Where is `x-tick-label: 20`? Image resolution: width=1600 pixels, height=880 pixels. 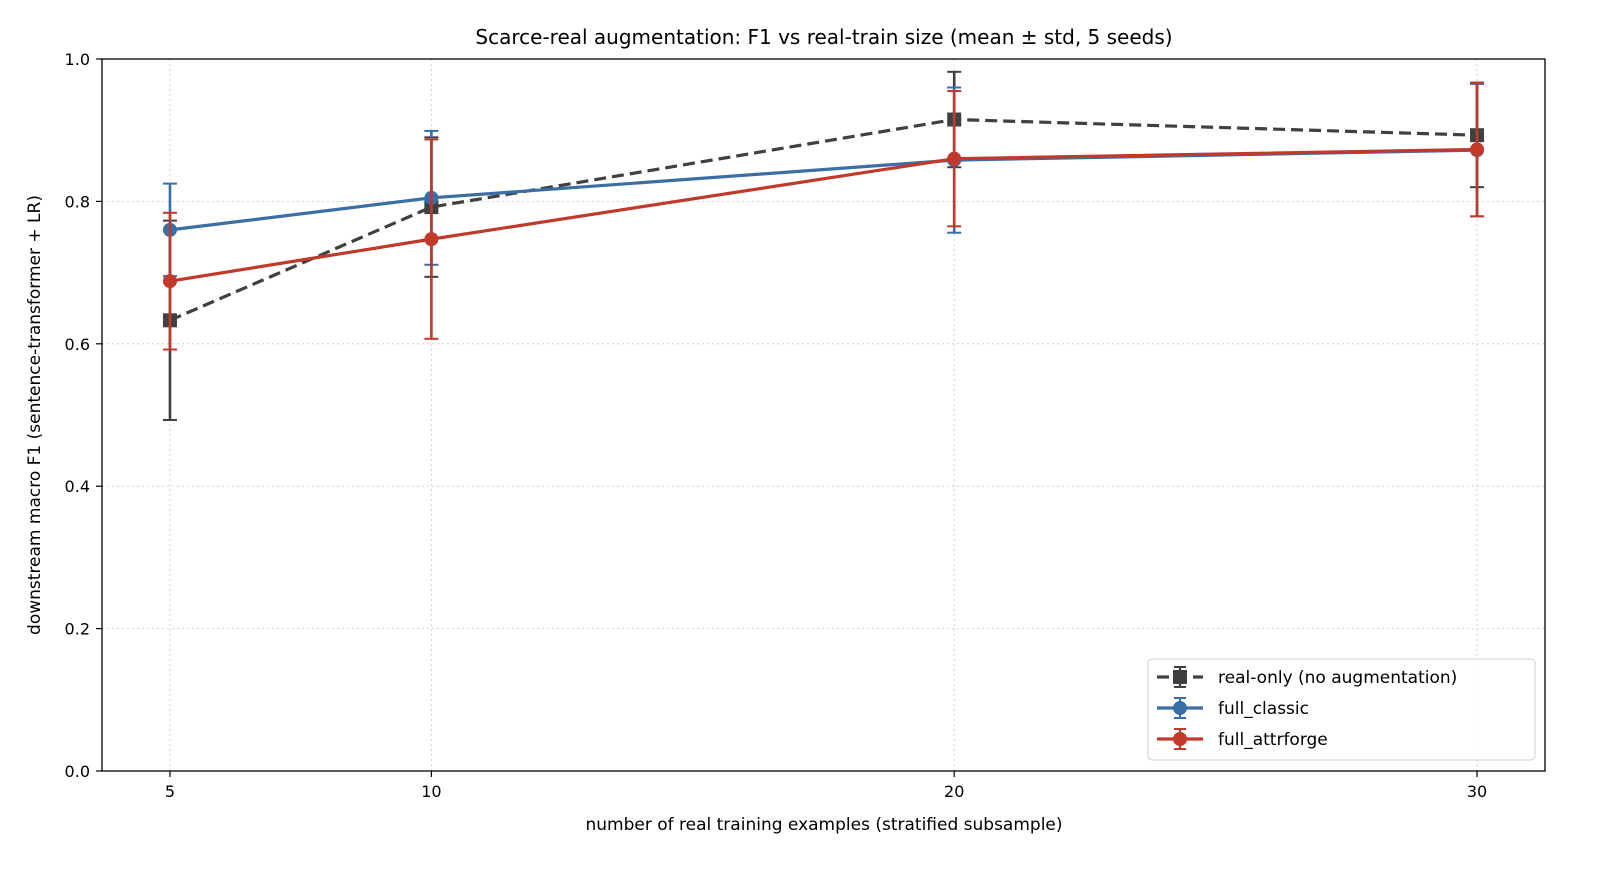
x-tick-label: 20 is located at coordinates (954, 791).